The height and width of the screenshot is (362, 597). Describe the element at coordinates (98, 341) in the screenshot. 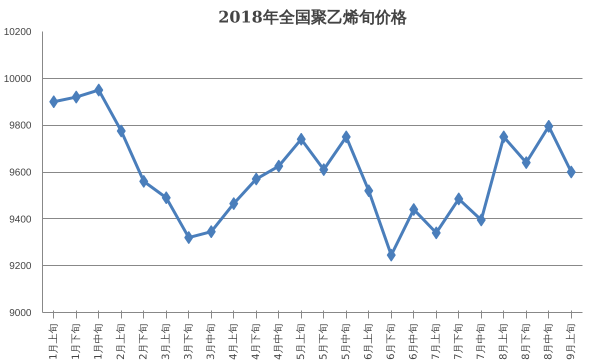

I see `x-tick-label: 1月中旬` at that location.